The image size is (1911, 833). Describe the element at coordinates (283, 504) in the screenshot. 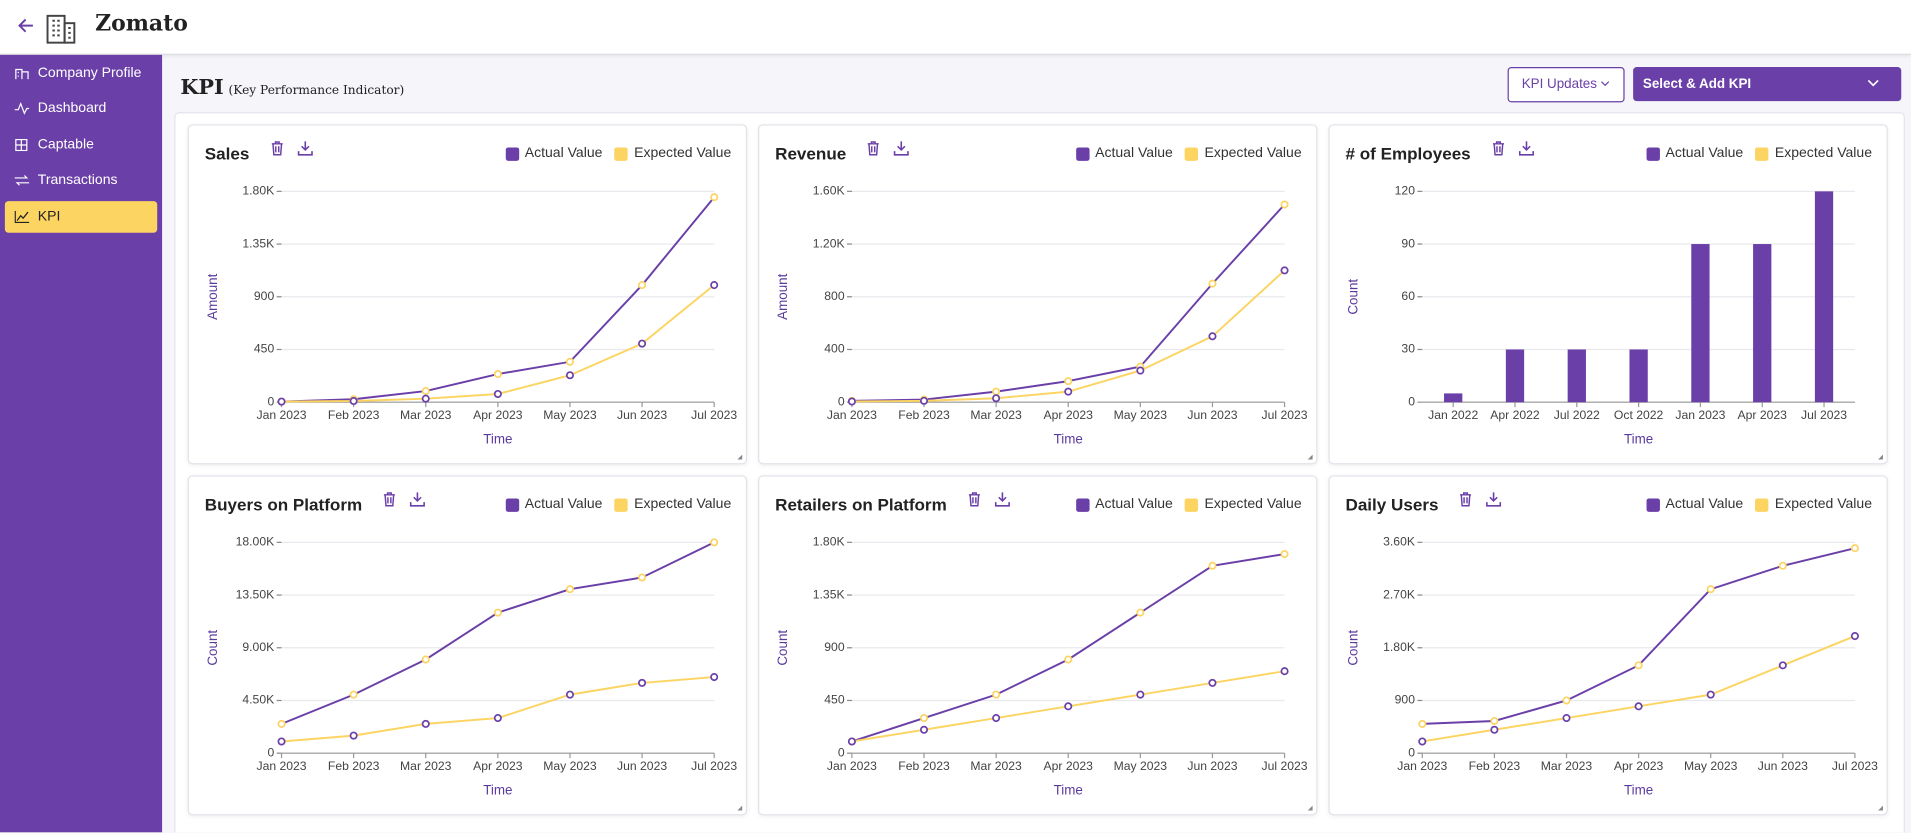

I see `chart-title: Buyers on Platform` at that location.